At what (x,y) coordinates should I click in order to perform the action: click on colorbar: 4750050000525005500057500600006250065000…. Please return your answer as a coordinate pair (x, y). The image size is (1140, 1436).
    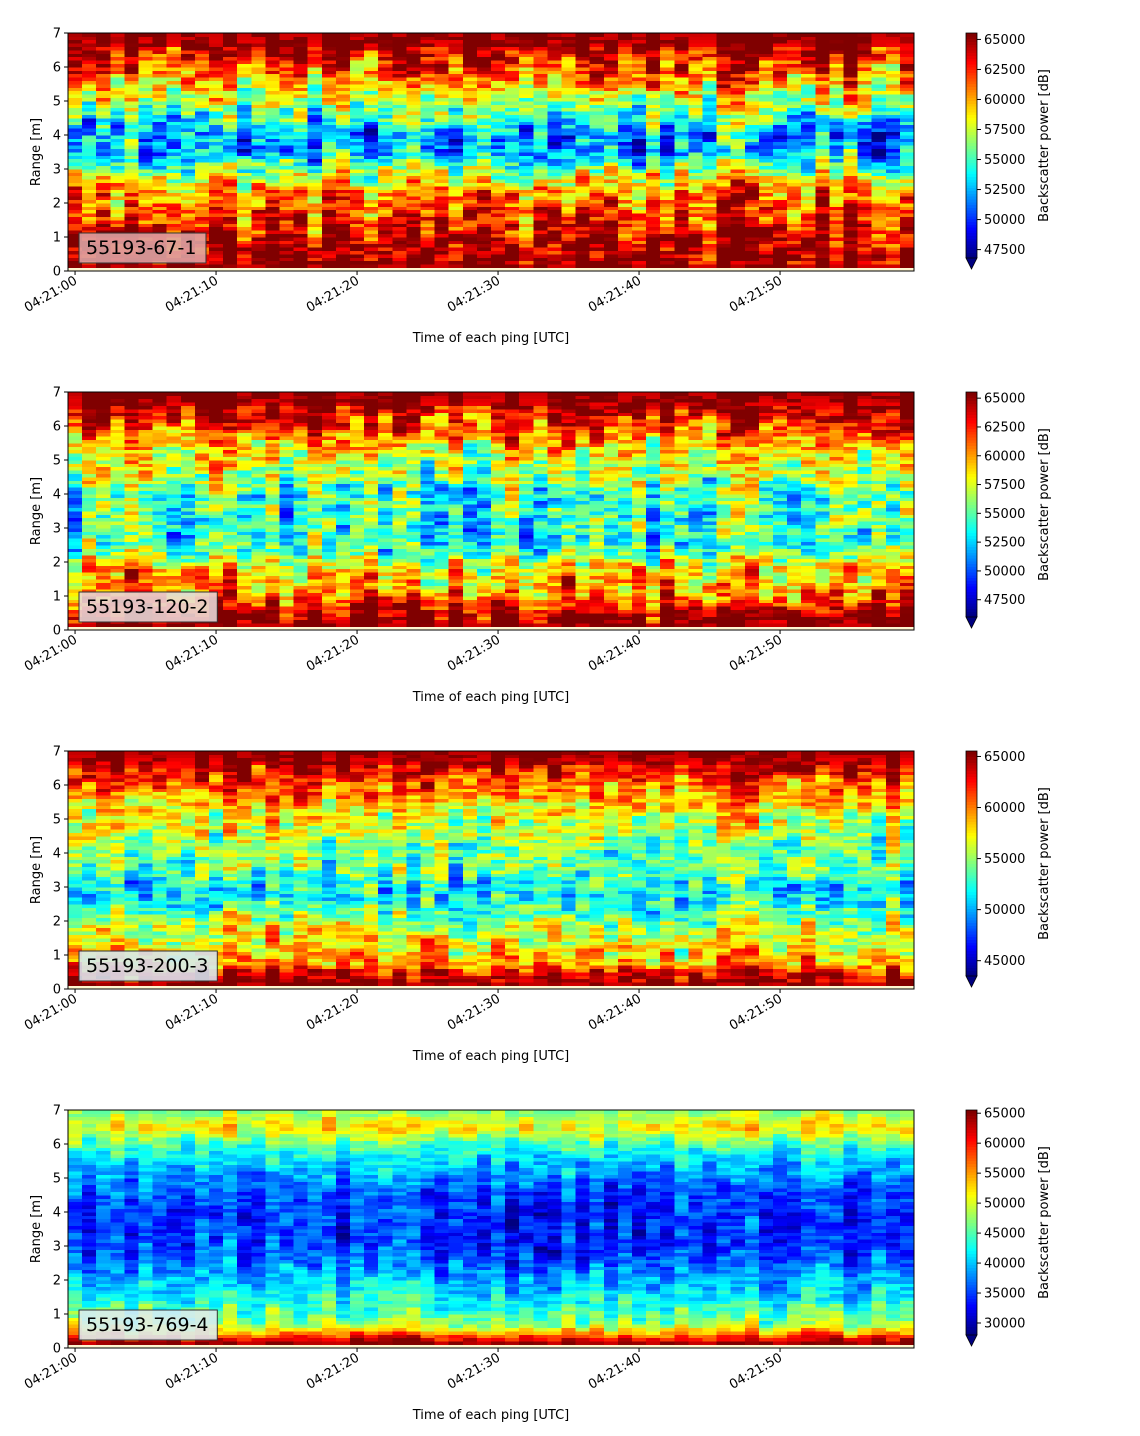
    Looking at the image, I should click on (1009, 151).